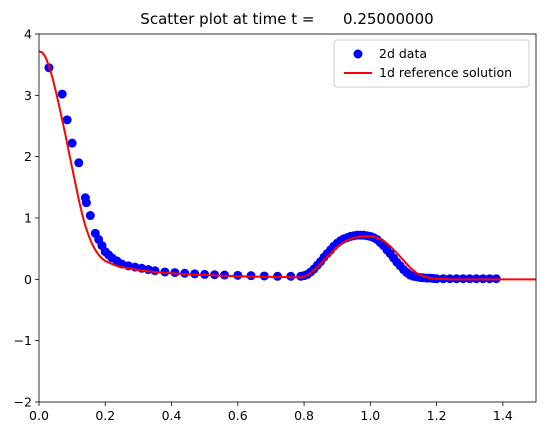  I want to click on chart-title: Scatter plot at time t = 0.25000000, so click(286, 19).